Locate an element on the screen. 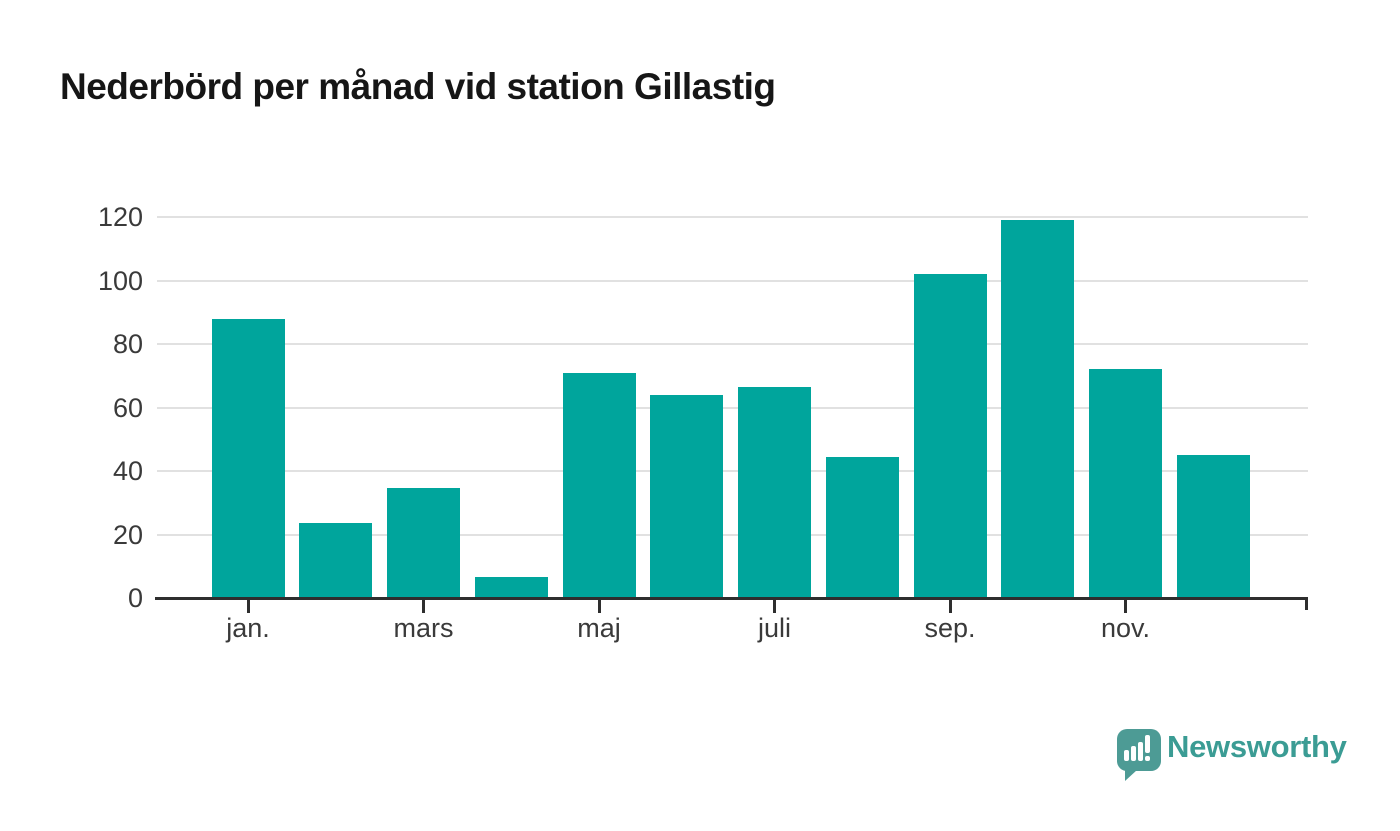  x-axis-end-cap is located at coordinates (1306, 603).